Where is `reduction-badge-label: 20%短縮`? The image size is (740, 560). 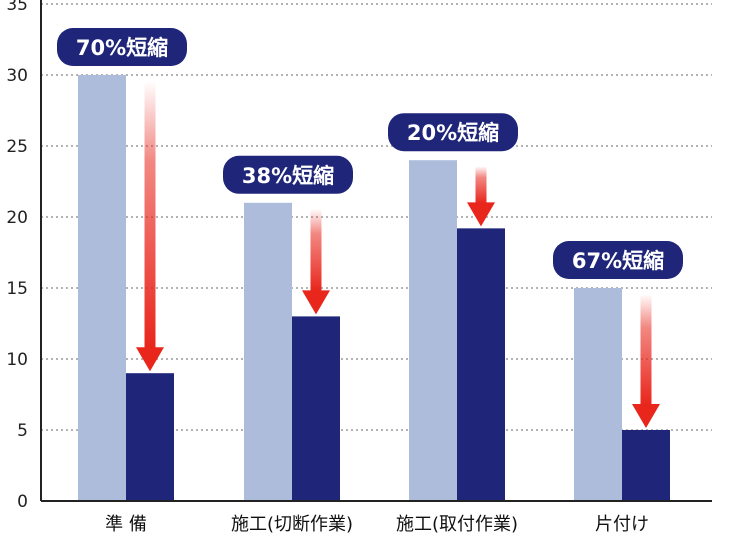 reduction-badge-label: 20%短縮 is located at coordinates (453, 133).